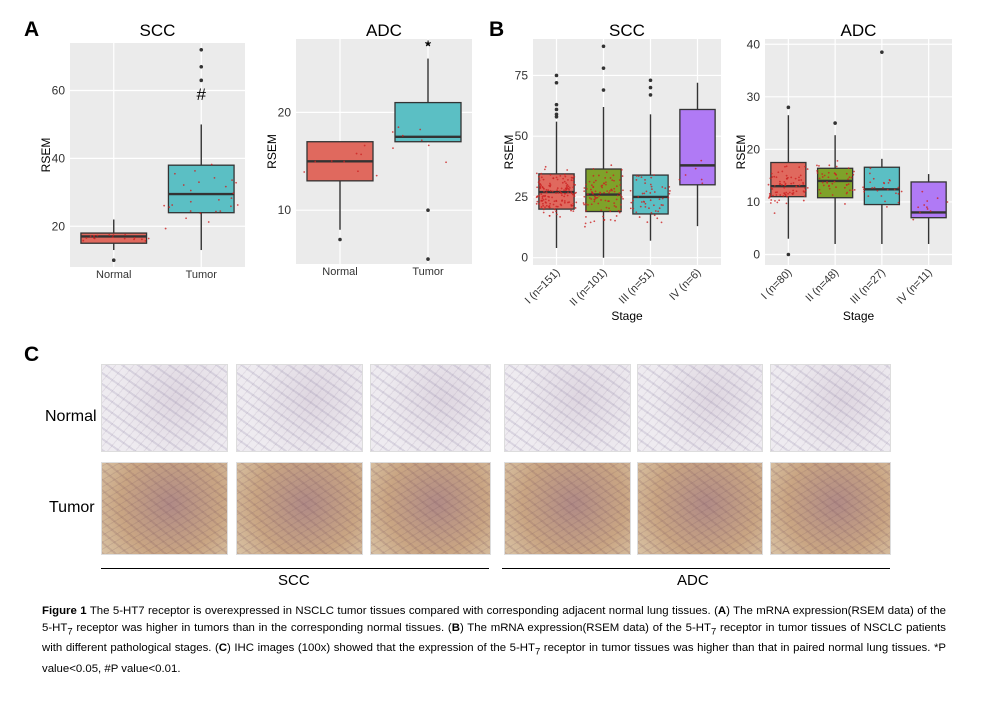 Image resolution: width=984 pixels, height=714 pixels. I want to click on x-tick-label: IV (n=6), so click(685, 285).